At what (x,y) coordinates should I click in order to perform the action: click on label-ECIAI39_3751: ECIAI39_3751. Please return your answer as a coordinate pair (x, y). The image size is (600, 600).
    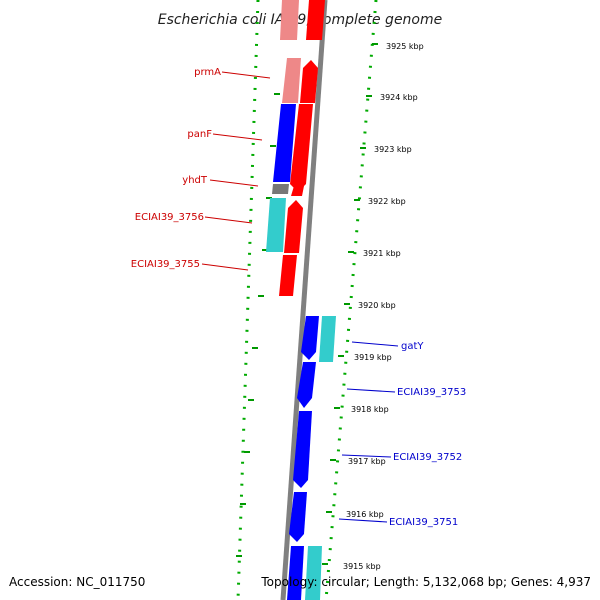
    Looking at the image, I should click on (423, 522).